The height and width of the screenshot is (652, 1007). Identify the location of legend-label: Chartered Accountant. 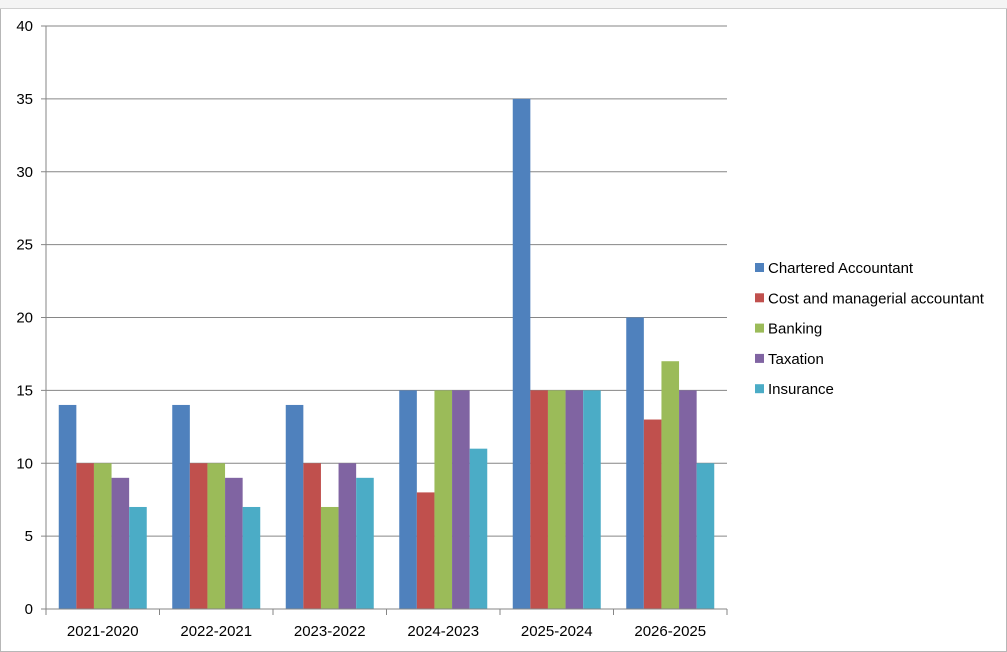
(841, 268).